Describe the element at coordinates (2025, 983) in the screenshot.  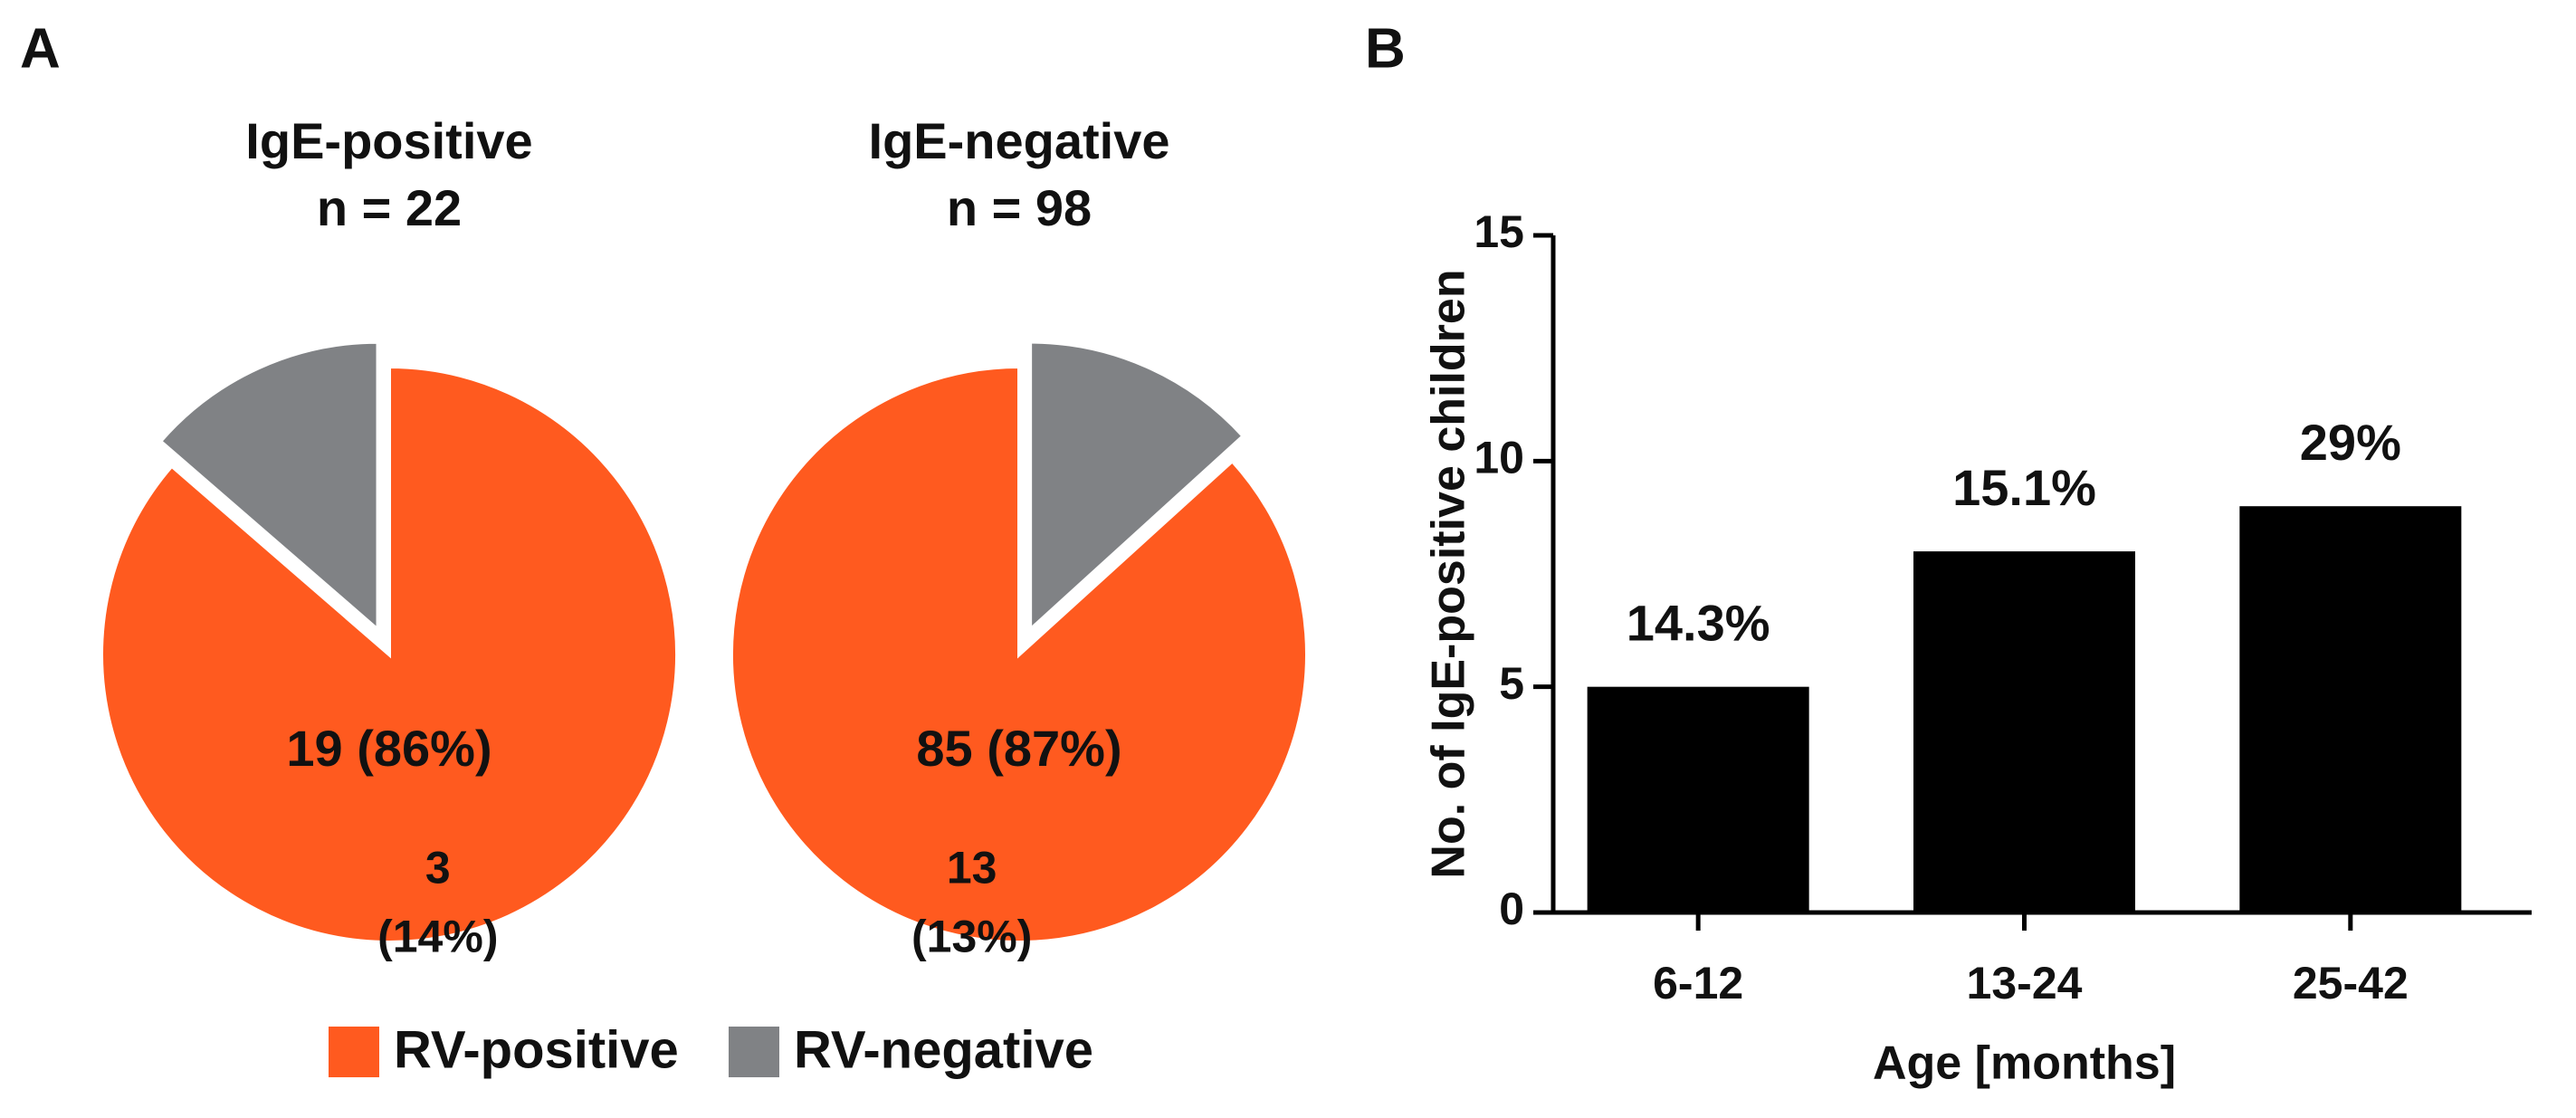
I see `x-tick-label: 13-24` at that location.